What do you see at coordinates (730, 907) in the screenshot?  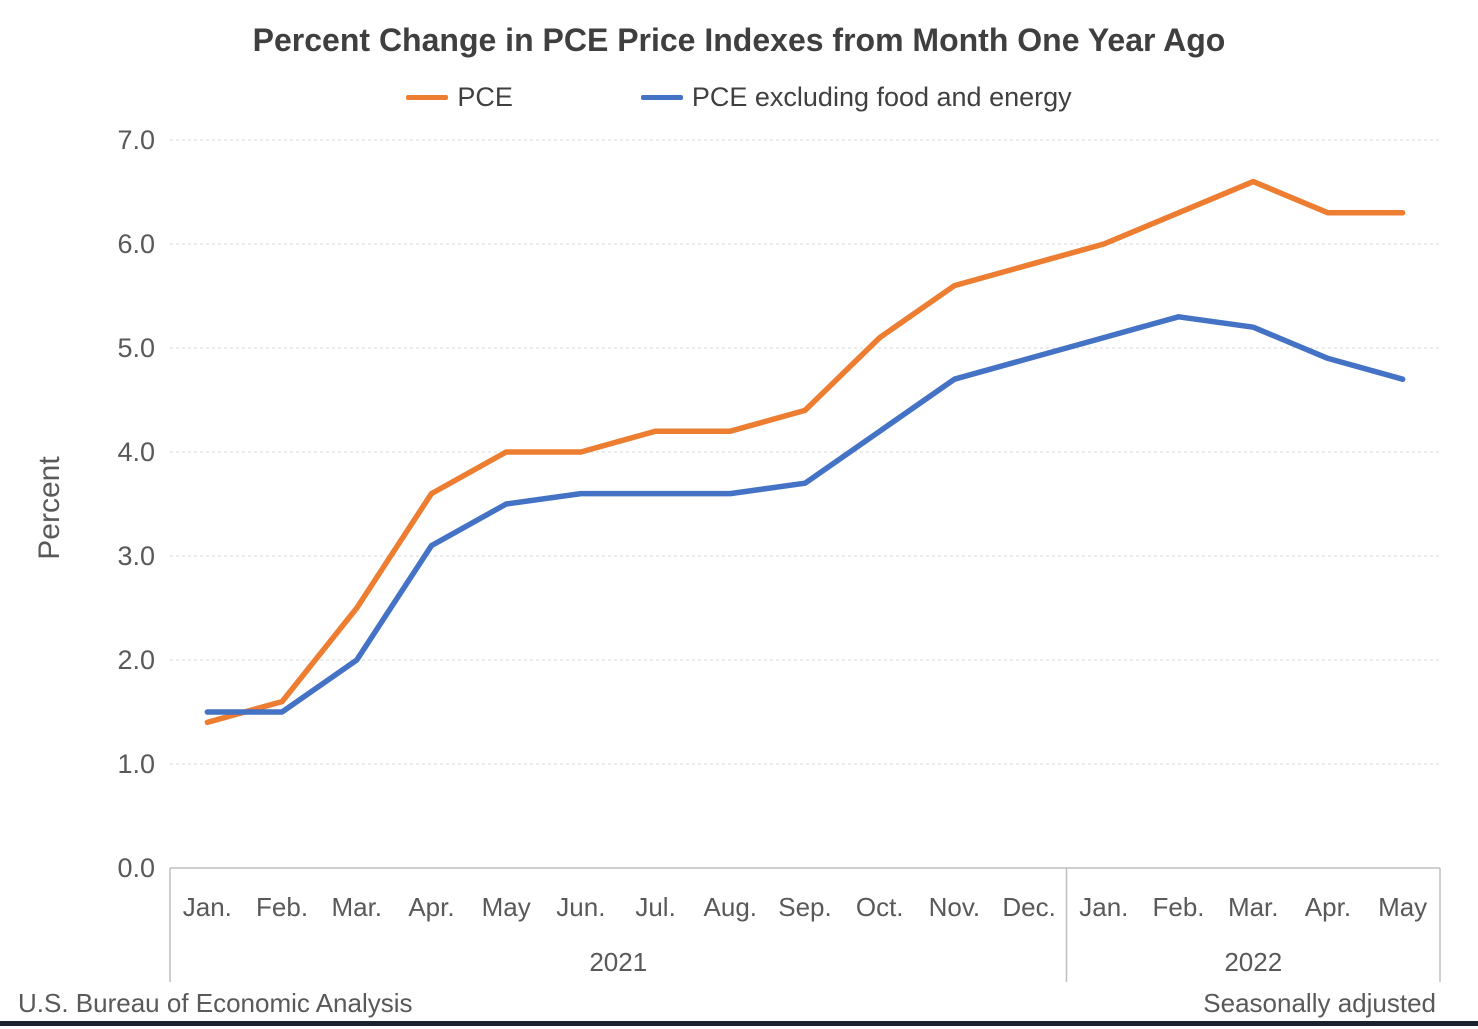 I see `x-tick-label: Aug.` at bounding box center [730, 907].